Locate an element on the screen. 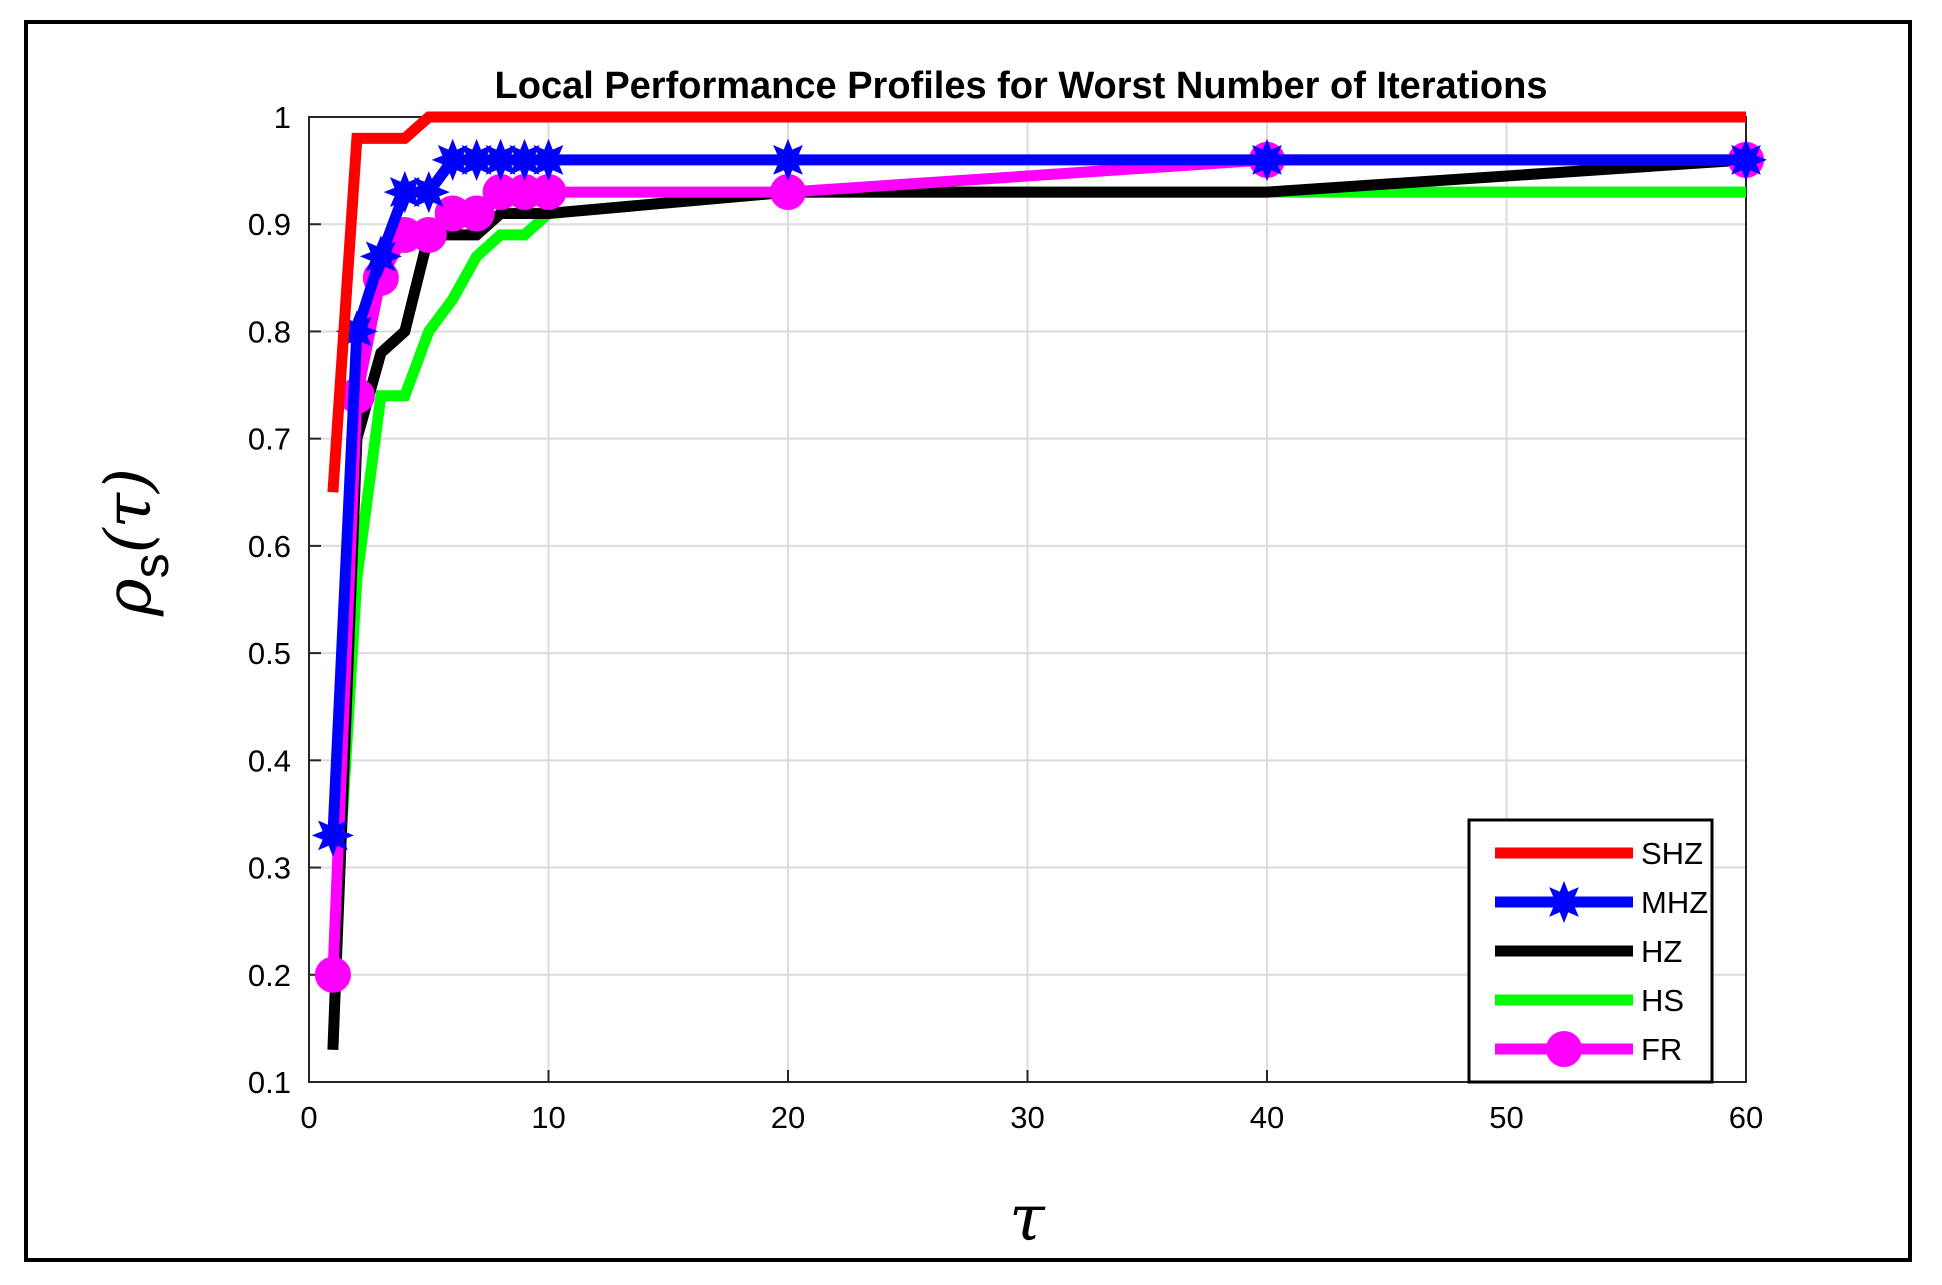 This screenshot has height=1285, width=1942. legend-item-shz: SHZ is located at coordinates (1599, 853).